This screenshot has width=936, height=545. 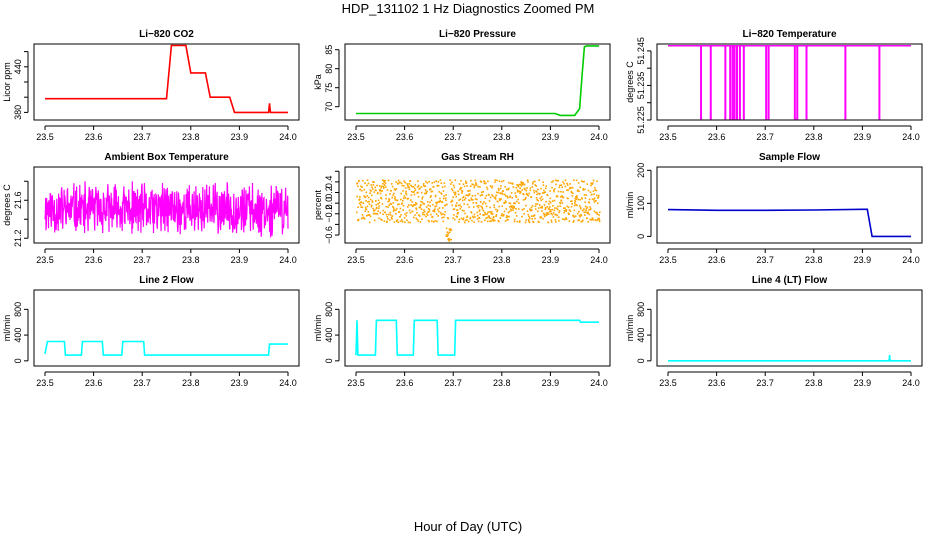 I want to click on panel-9-title: Line 4 (LT) Flow, so click(x=790, y=280).